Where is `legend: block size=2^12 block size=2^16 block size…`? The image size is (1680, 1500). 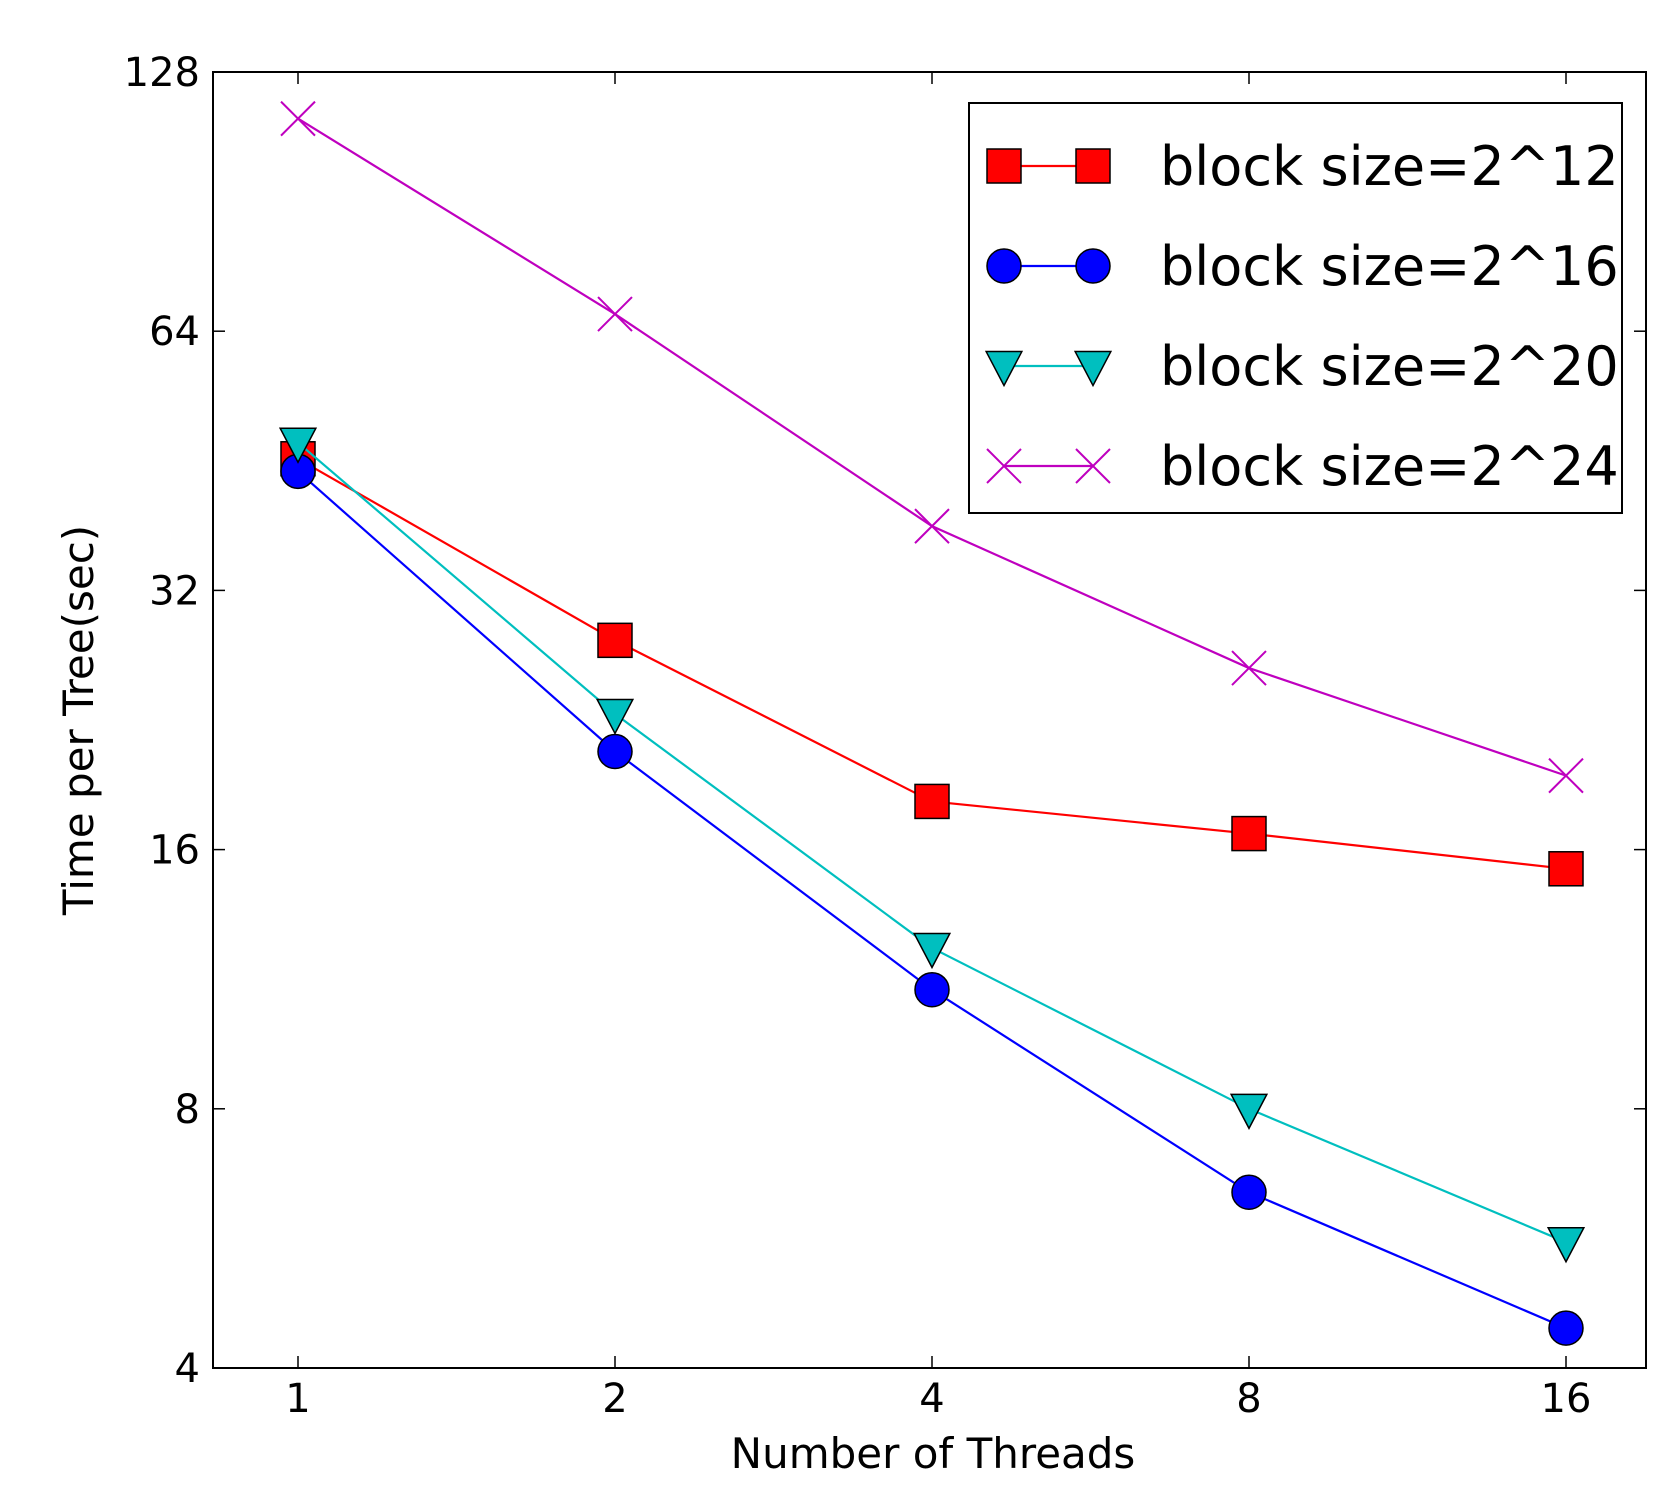 legend: block size=2^12 block size=2^16 block size… is located at coordinates (1295, 308).